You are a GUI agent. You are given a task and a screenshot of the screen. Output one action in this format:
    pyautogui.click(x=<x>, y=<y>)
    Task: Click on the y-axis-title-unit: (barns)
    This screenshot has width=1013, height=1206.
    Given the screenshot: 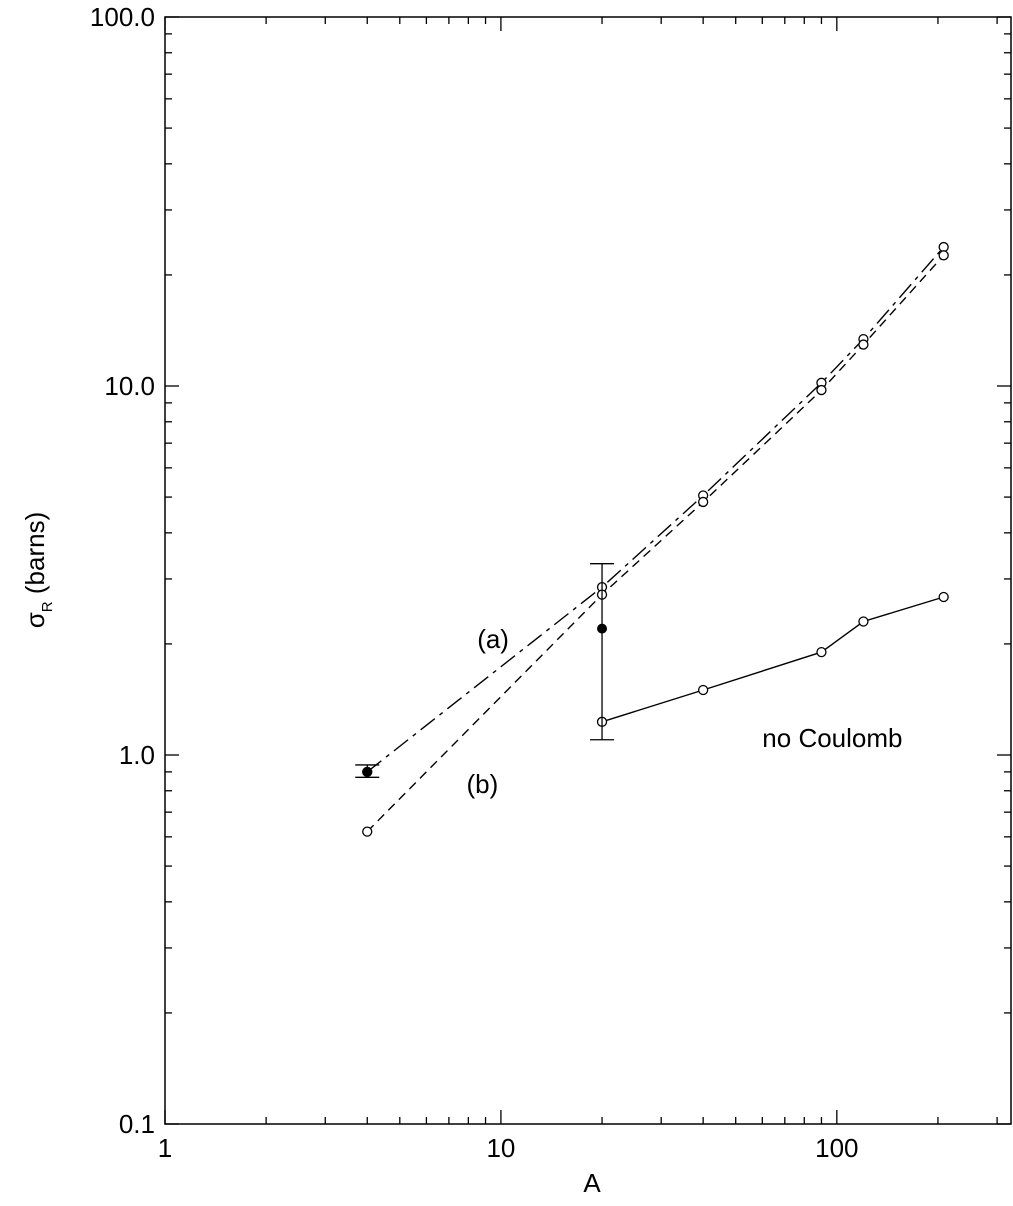 What is the action you would take?
    pyautogui.click(x=35, y=557)
    